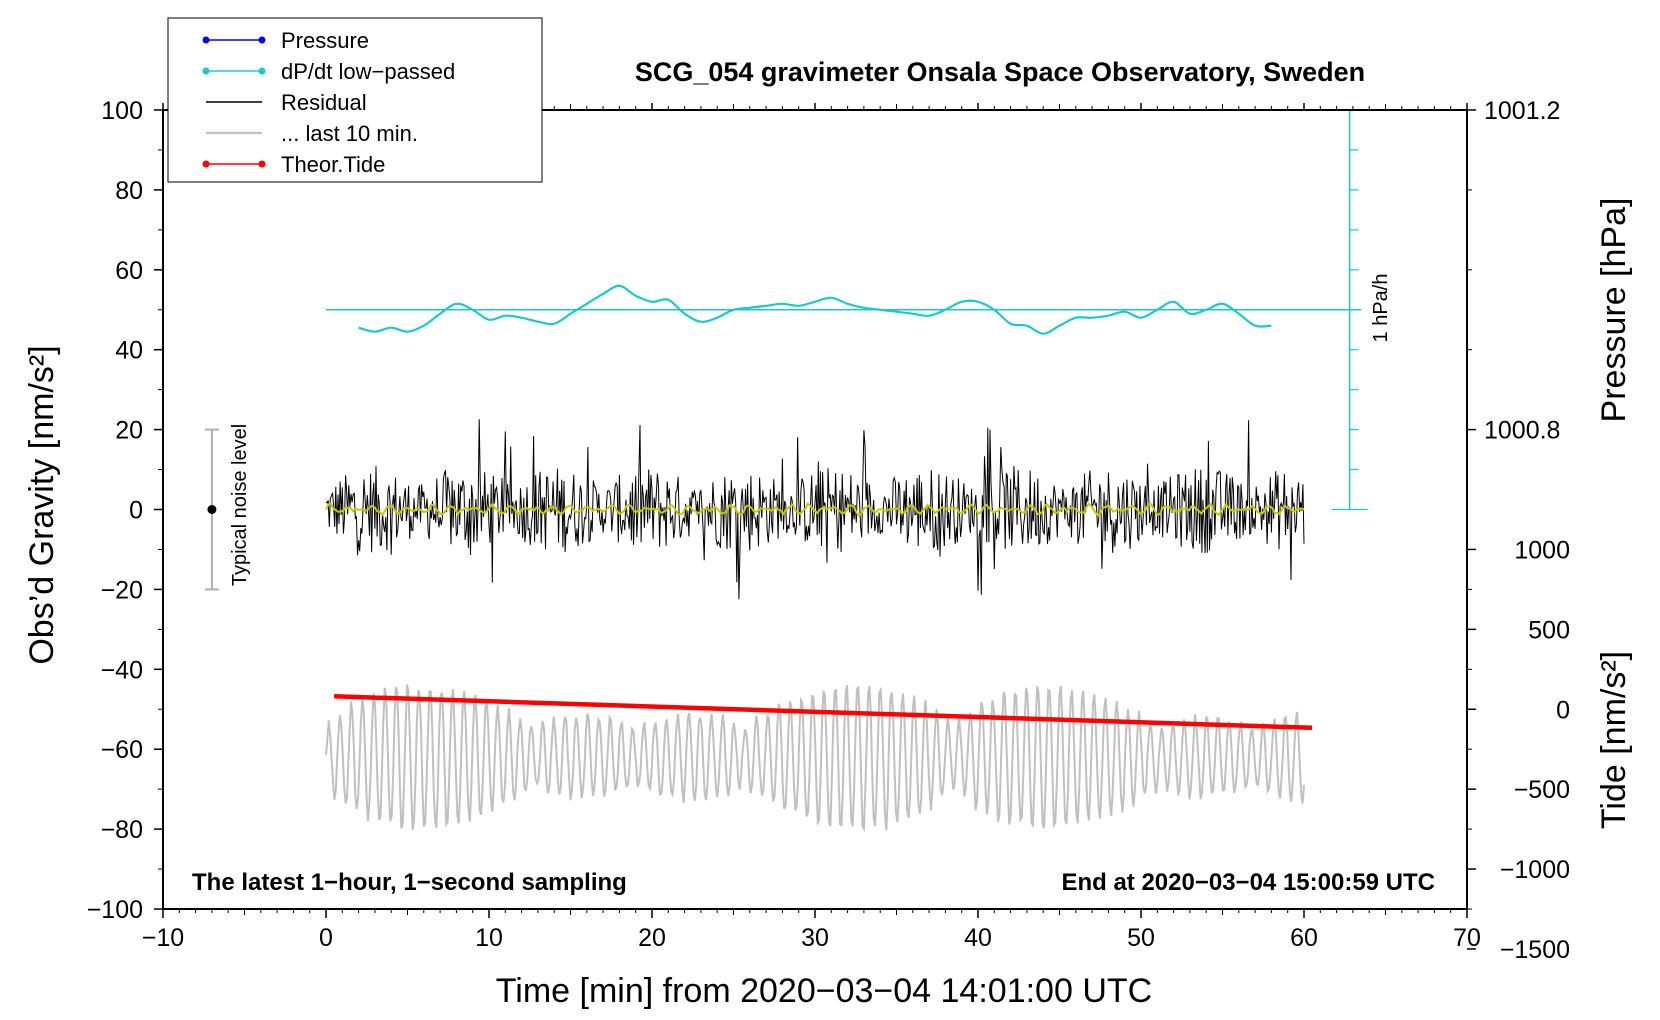 Image resolution: width=1660 pixels, height=1020 pixels. I want to click on y-tick-label: 40, so click(129, 351).